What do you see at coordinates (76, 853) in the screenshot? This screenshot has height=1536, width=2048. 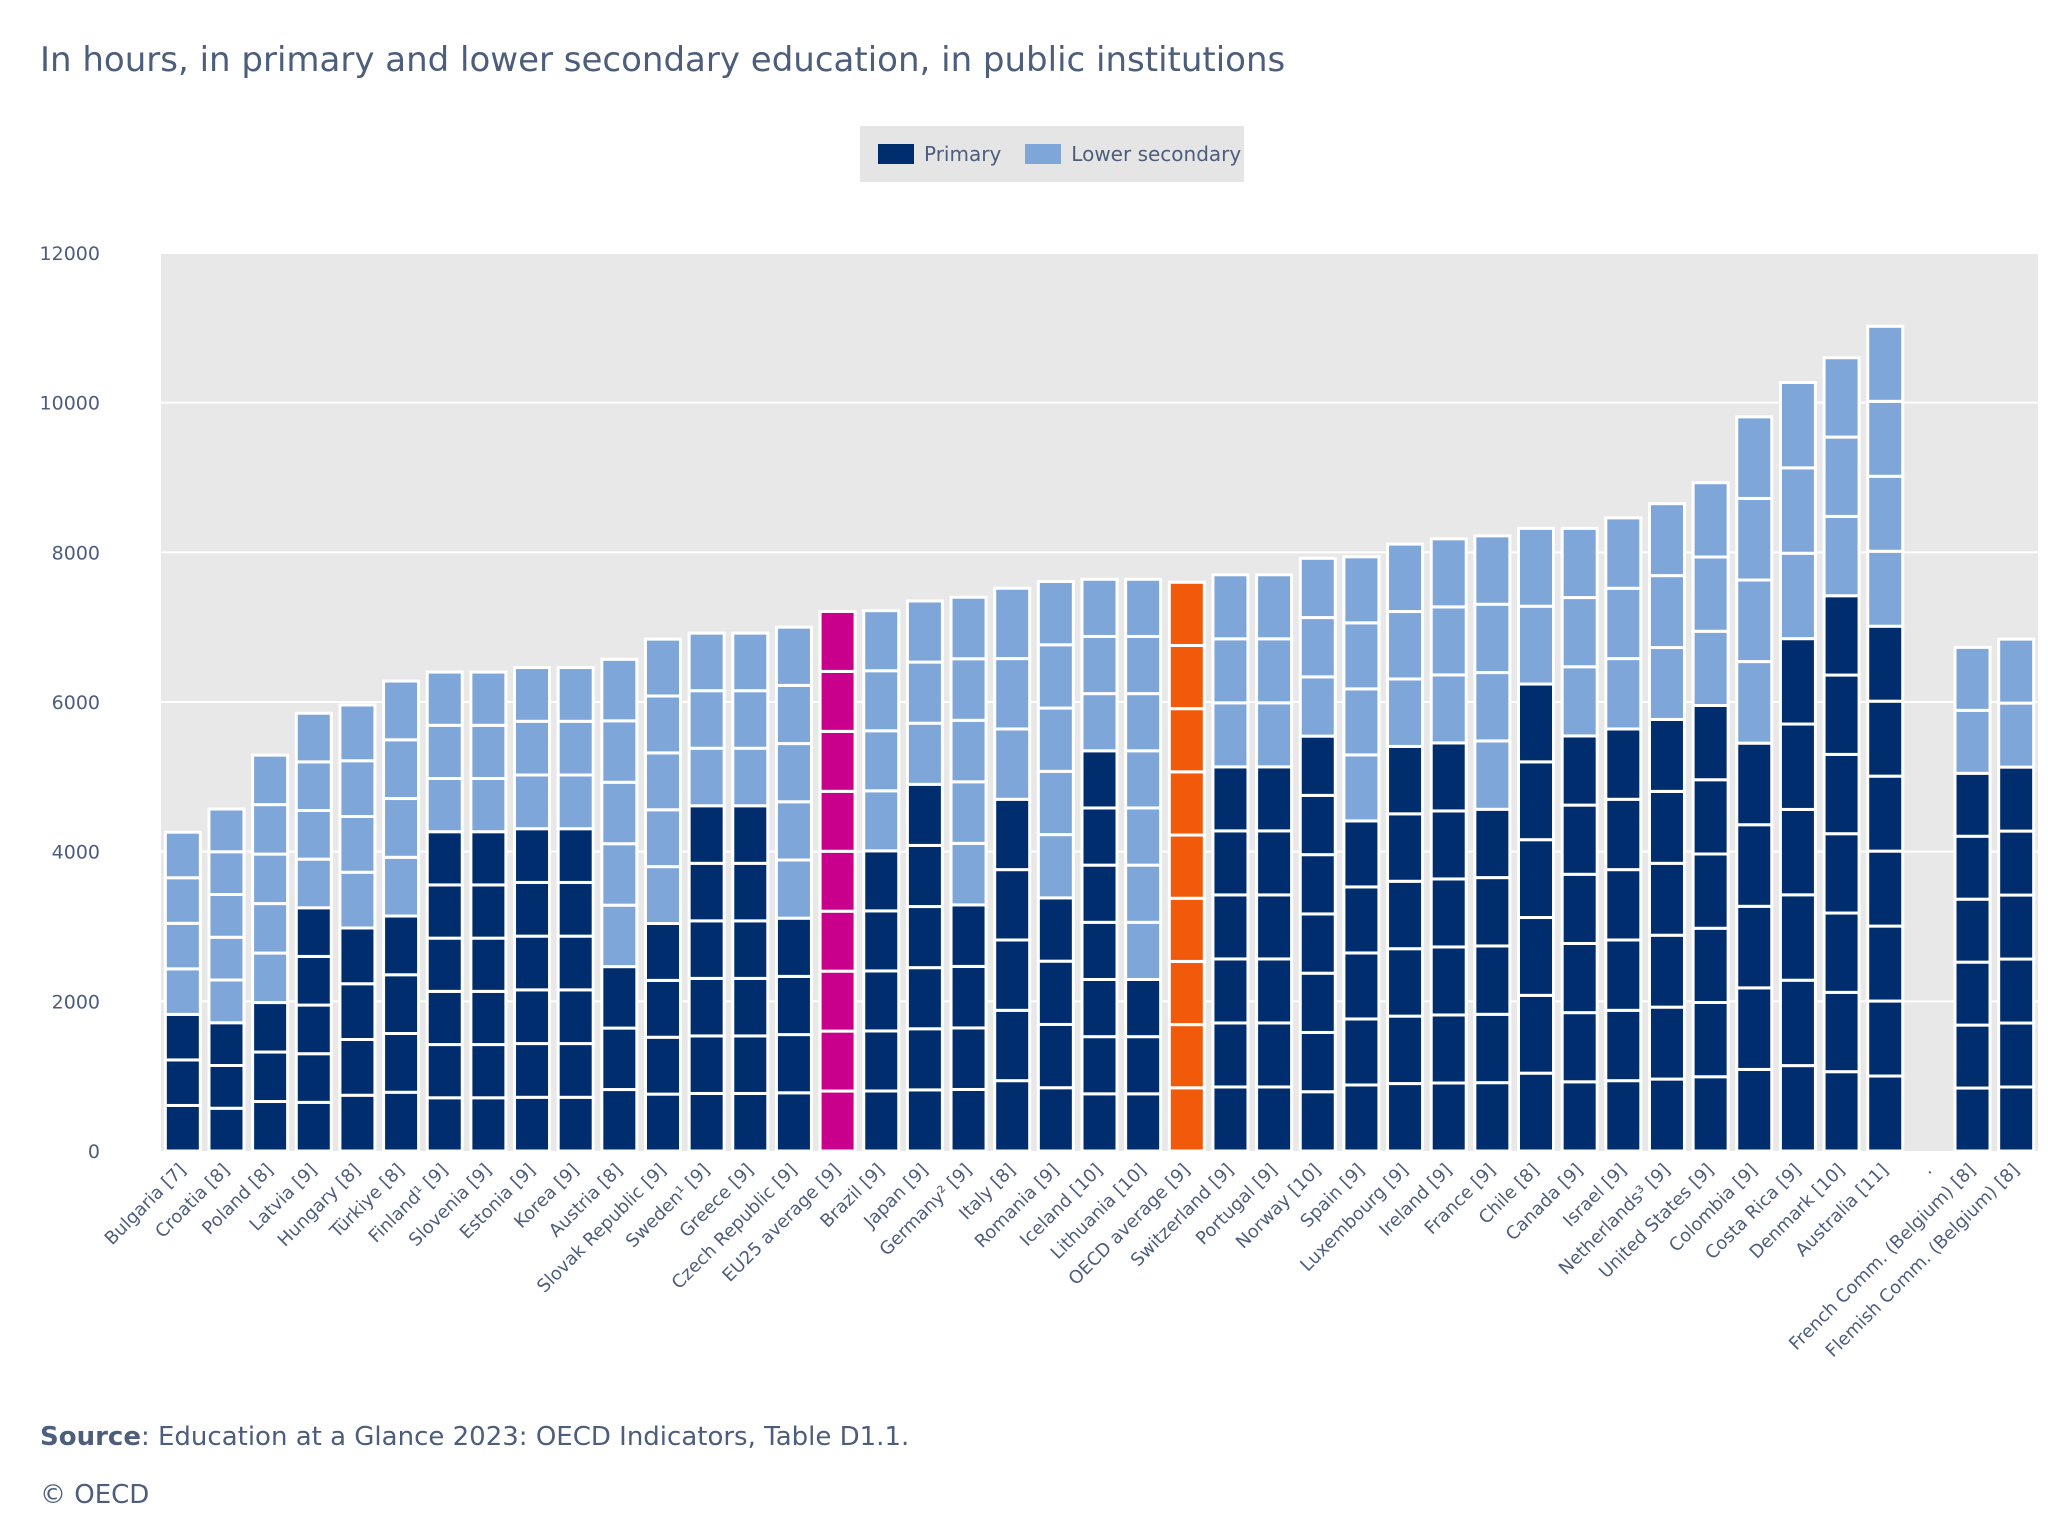 I see `y-tick-label: 4000` at bounding box center [76, 853].